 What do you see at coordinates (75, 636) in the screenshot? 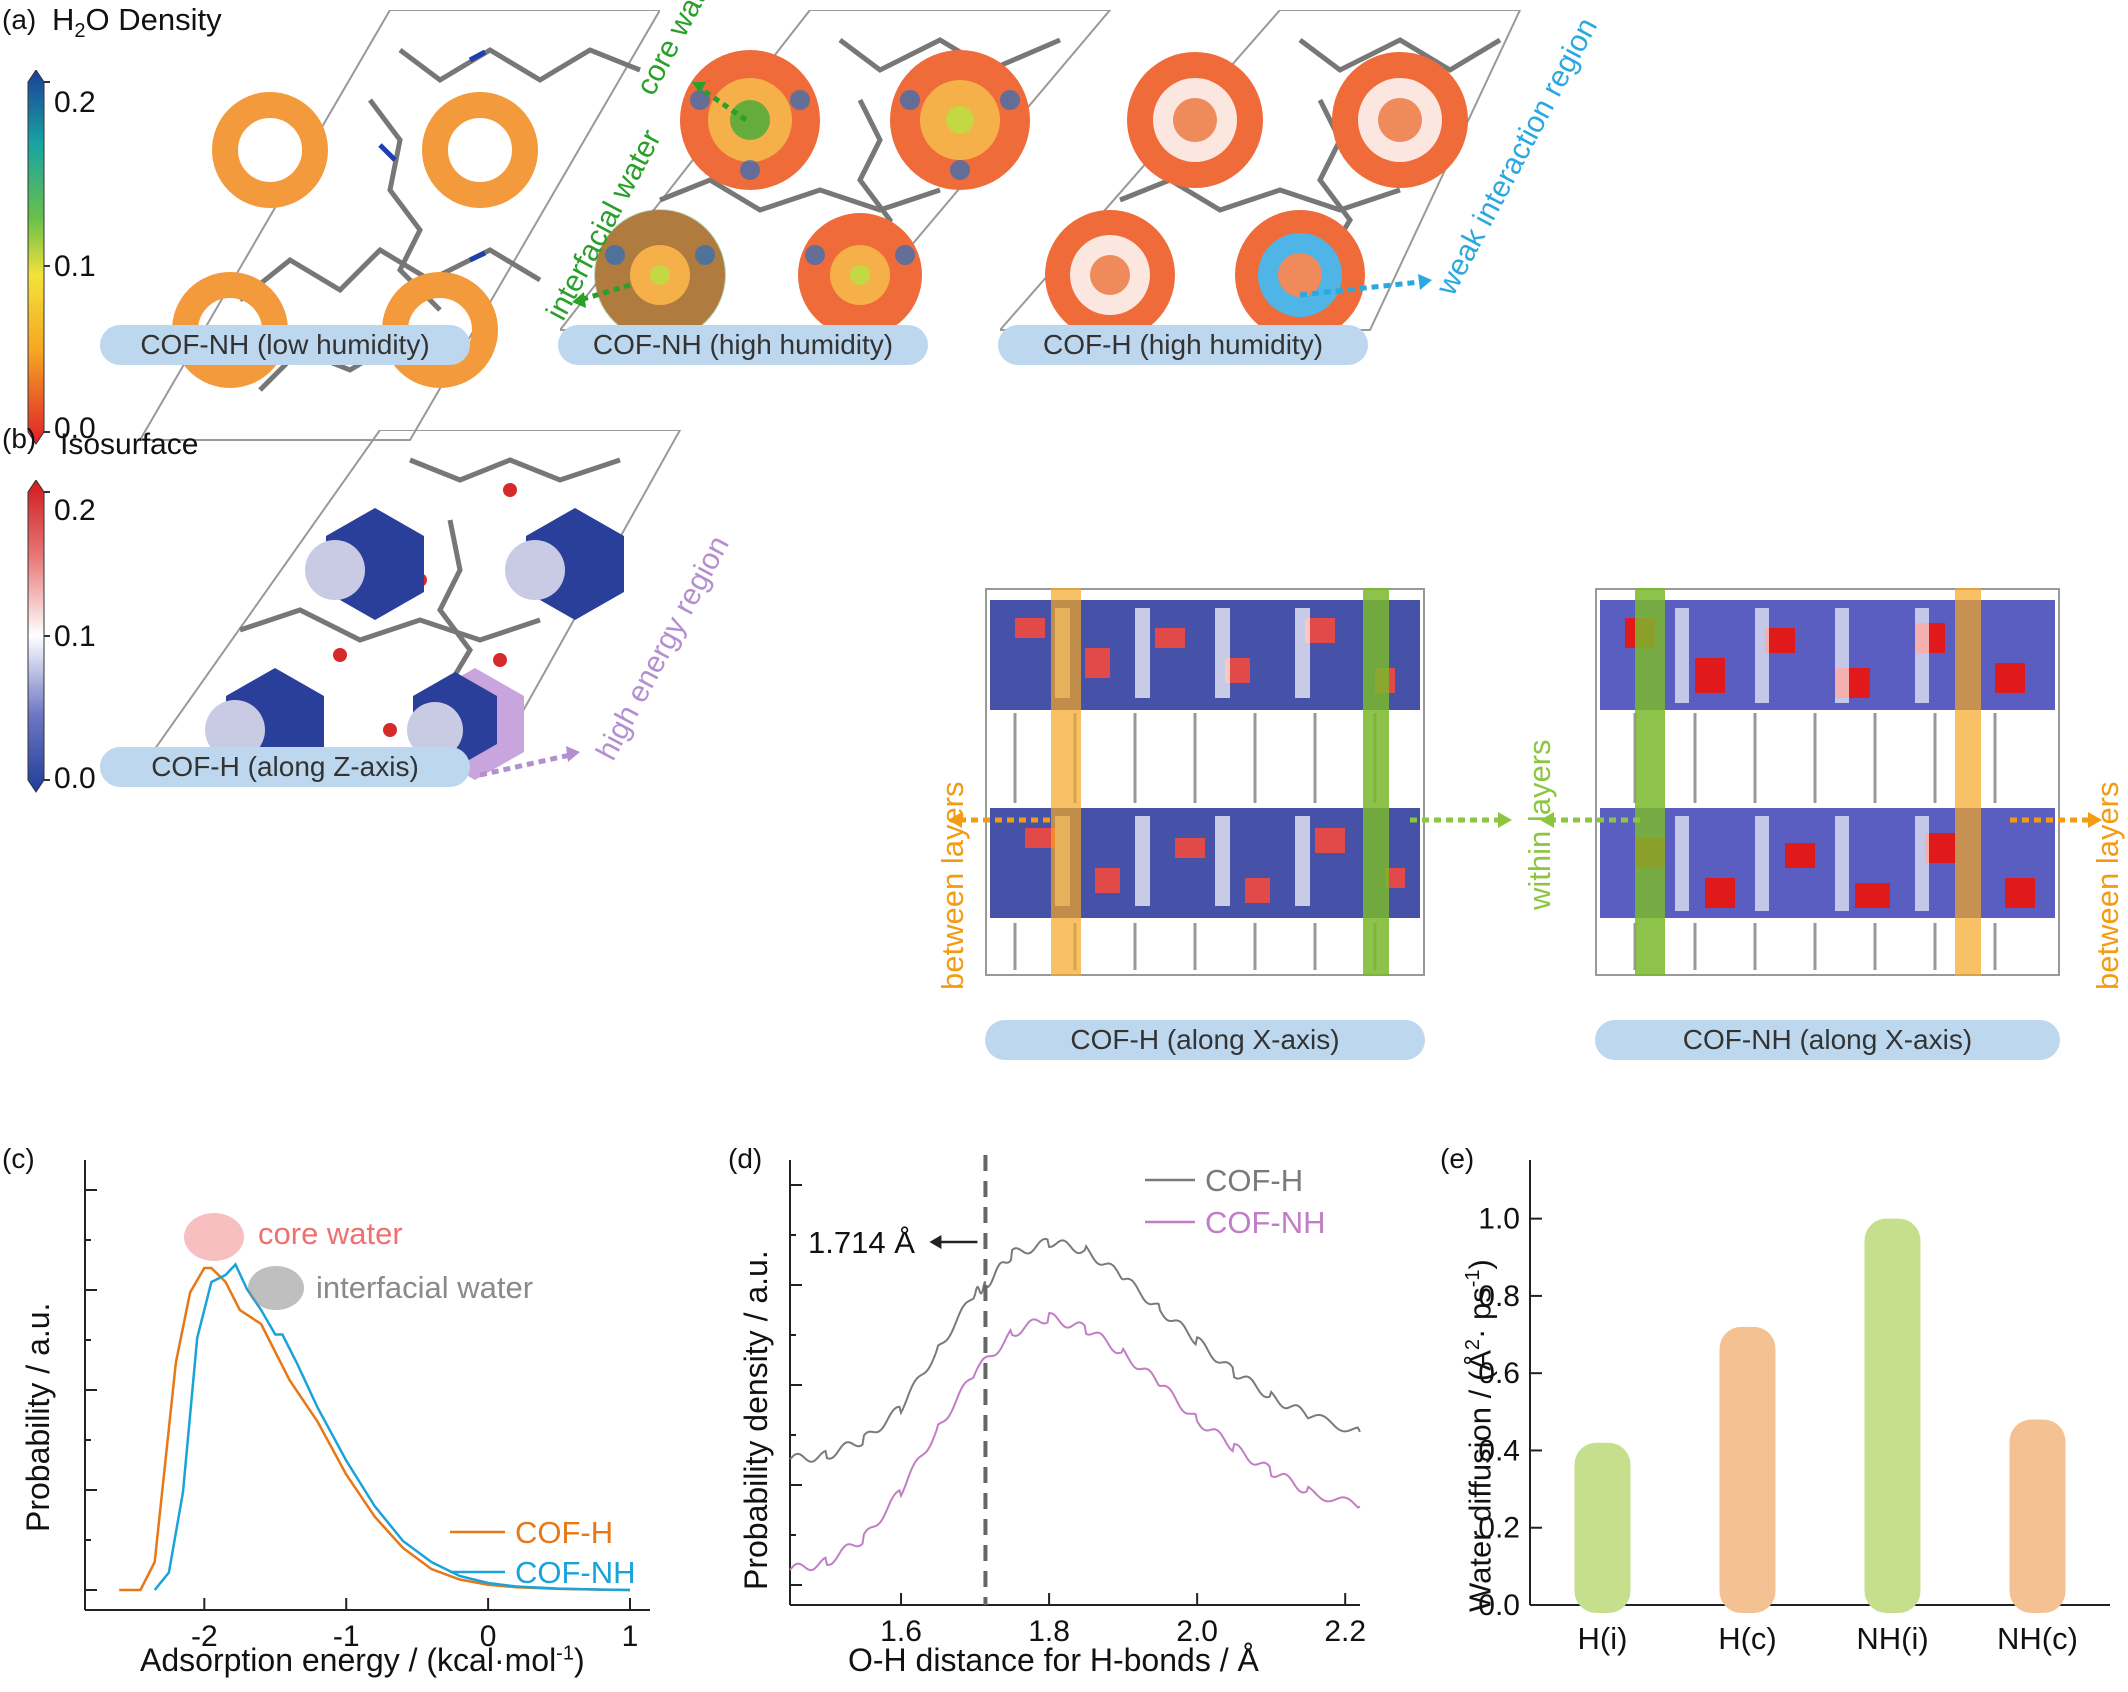
I see `colorbar-b-tick-mid: 0.1` at bounding box center [75, 636].